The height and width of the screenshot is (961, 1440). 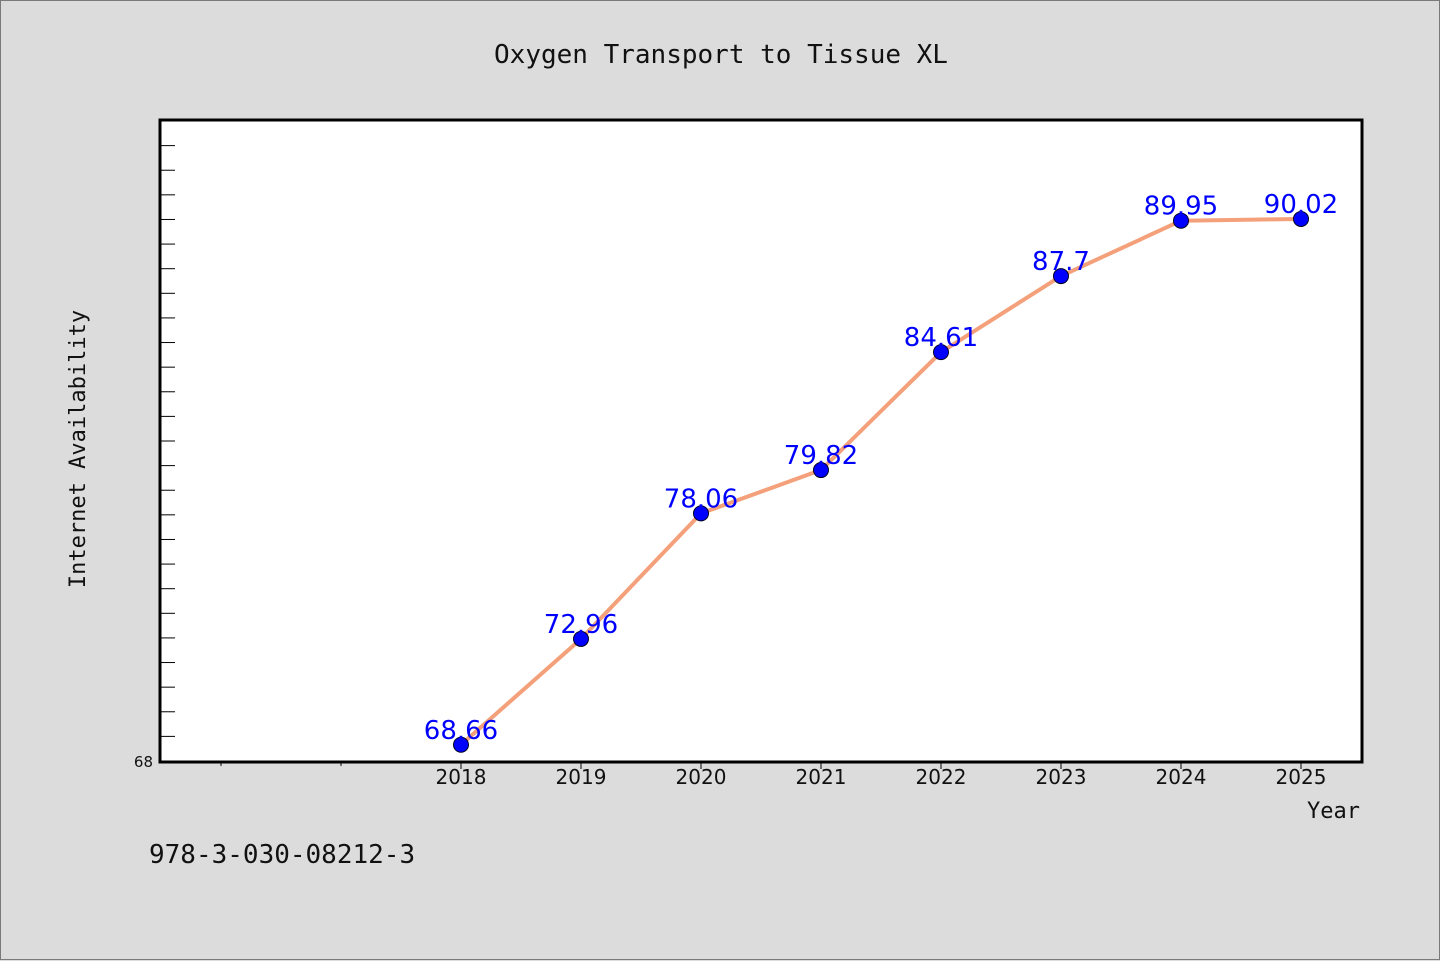 I want to click on data-label: 78.06, so click(x=701, y=499).